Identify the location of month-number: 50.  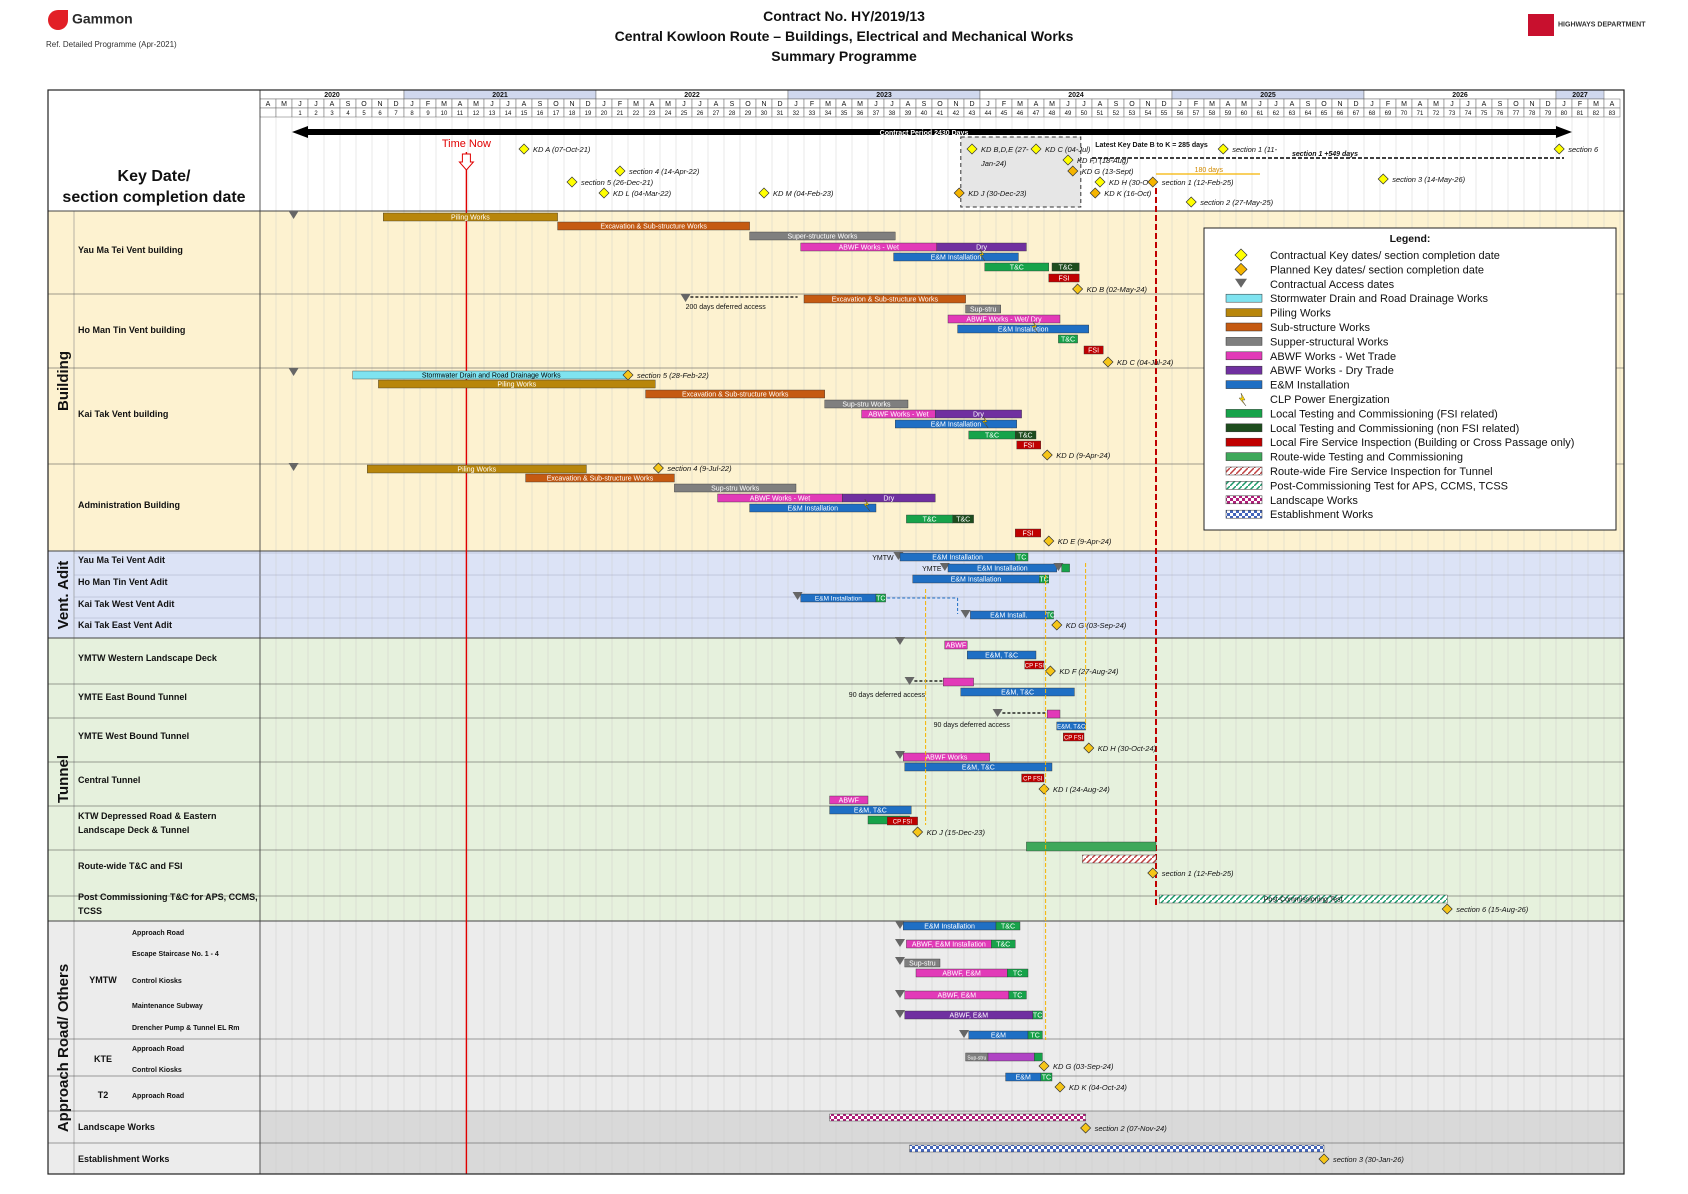
(1084, 114).